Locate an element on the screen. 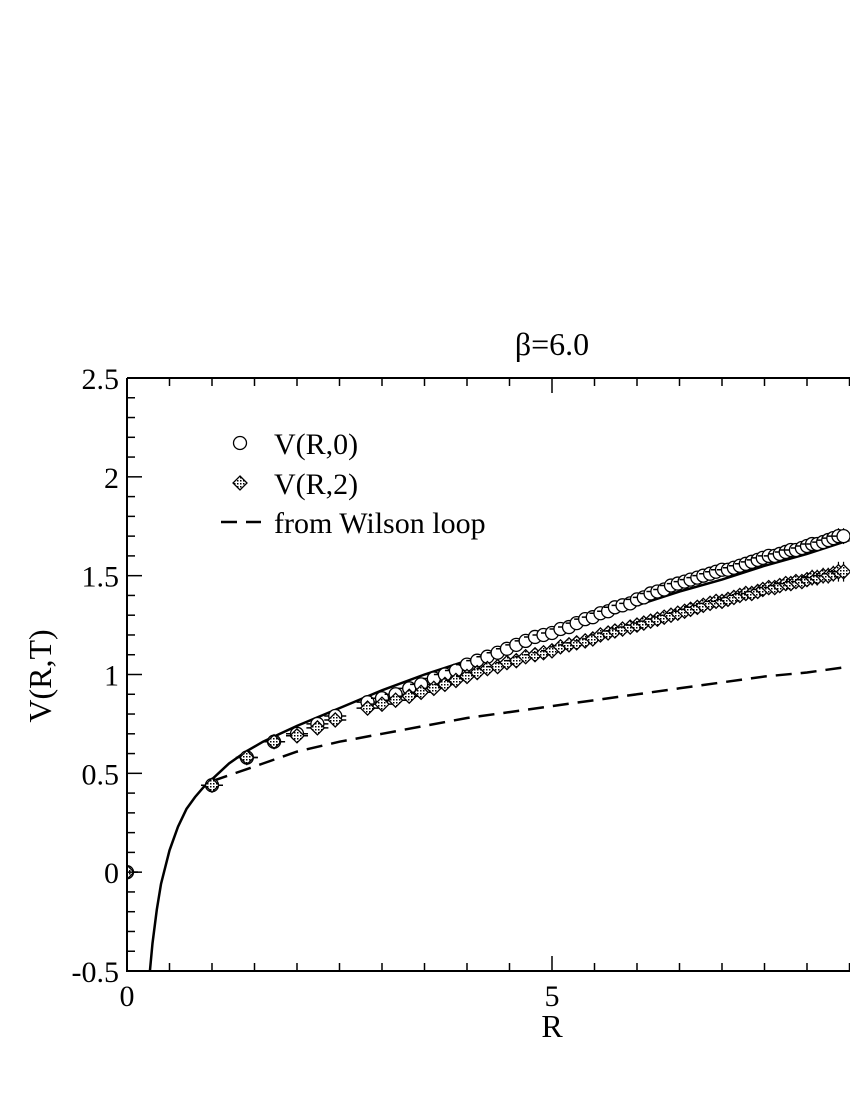 Image resolution: width=850 pixels, height=1100 pixels. chart-title: β=6.0 is located at coordinates (552, 344).